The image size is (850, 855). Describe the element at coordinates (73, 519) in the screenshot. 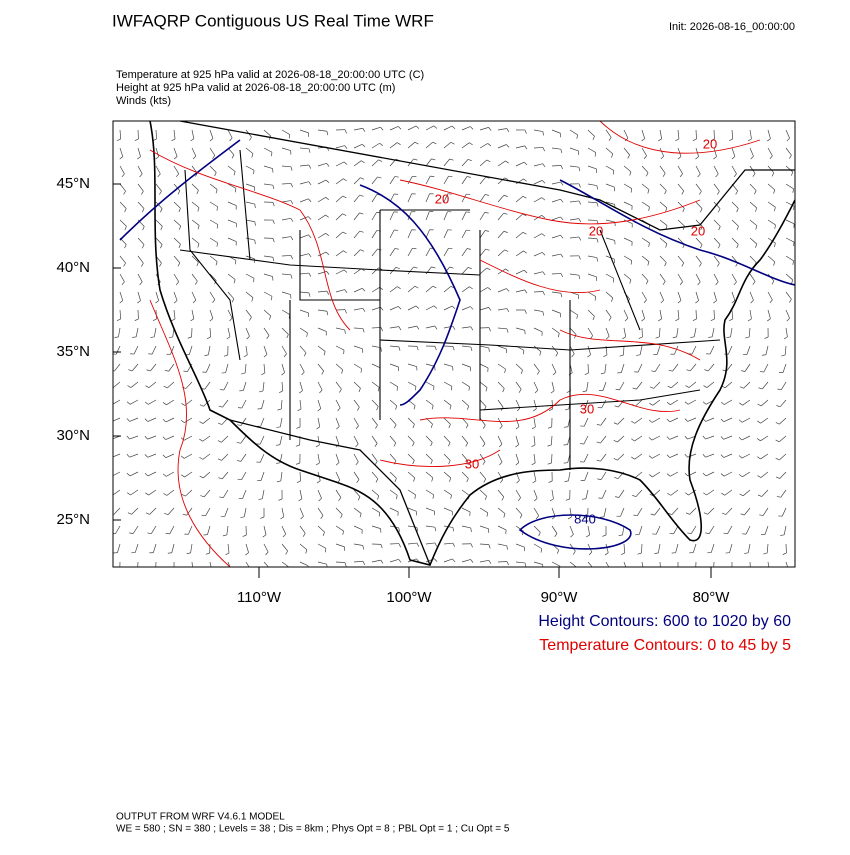

I see `lat-label: 25°N` at that location.